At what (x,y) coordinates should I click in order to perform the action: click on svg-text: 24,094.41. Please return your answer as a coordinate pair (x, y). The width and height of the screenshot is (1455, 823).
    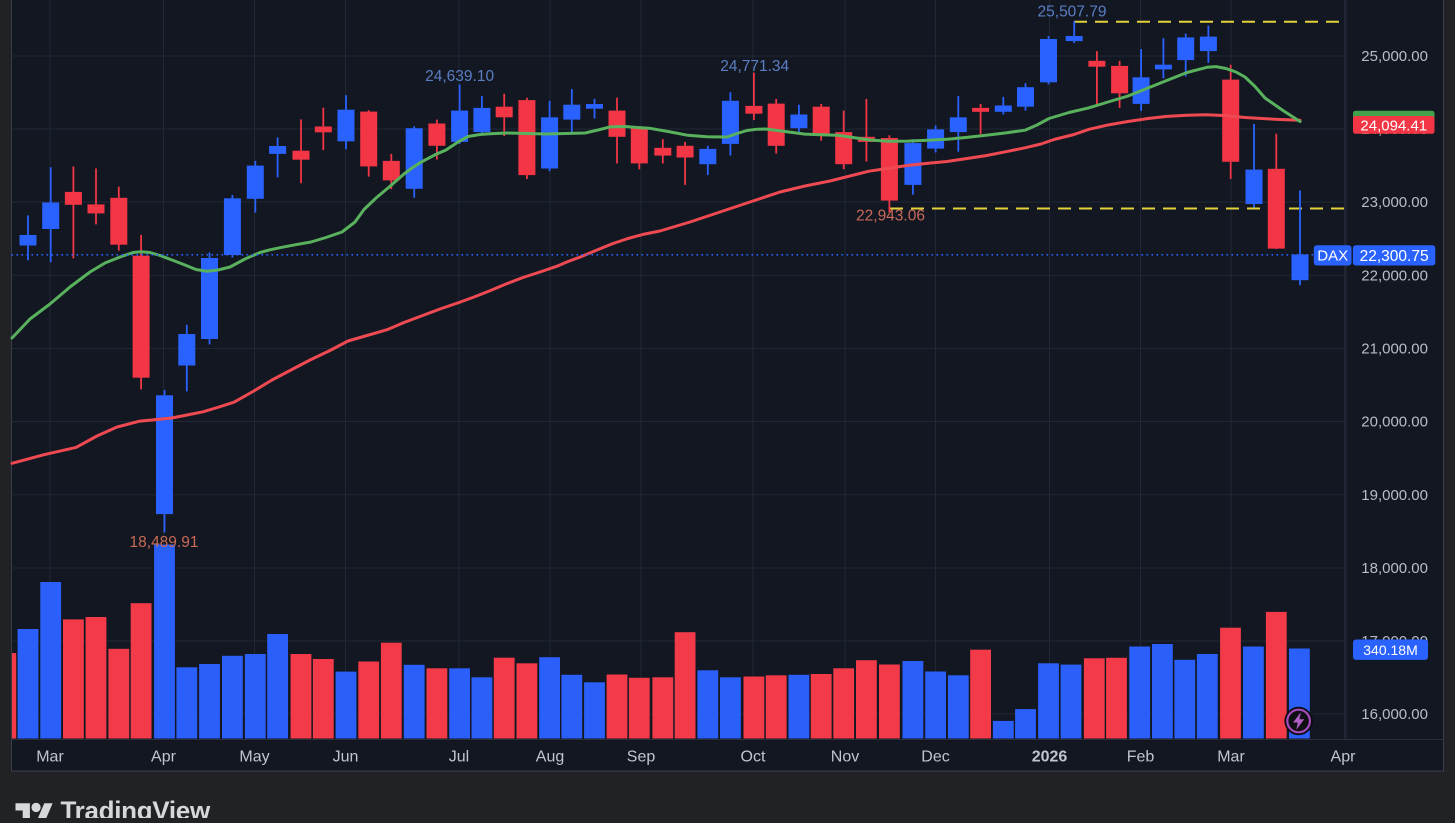
    Looking at the image, I should click on (1393, 125).